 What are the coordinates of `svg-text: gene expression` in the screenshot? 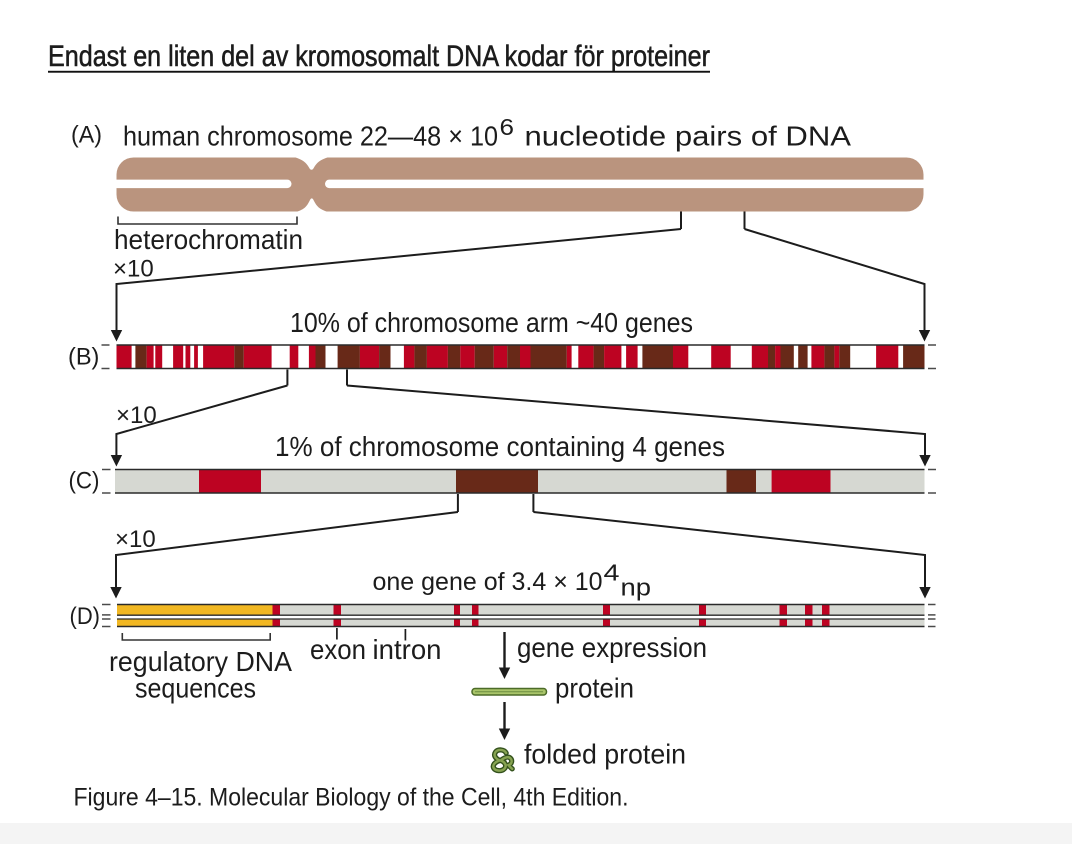 It's located at (612, 647).